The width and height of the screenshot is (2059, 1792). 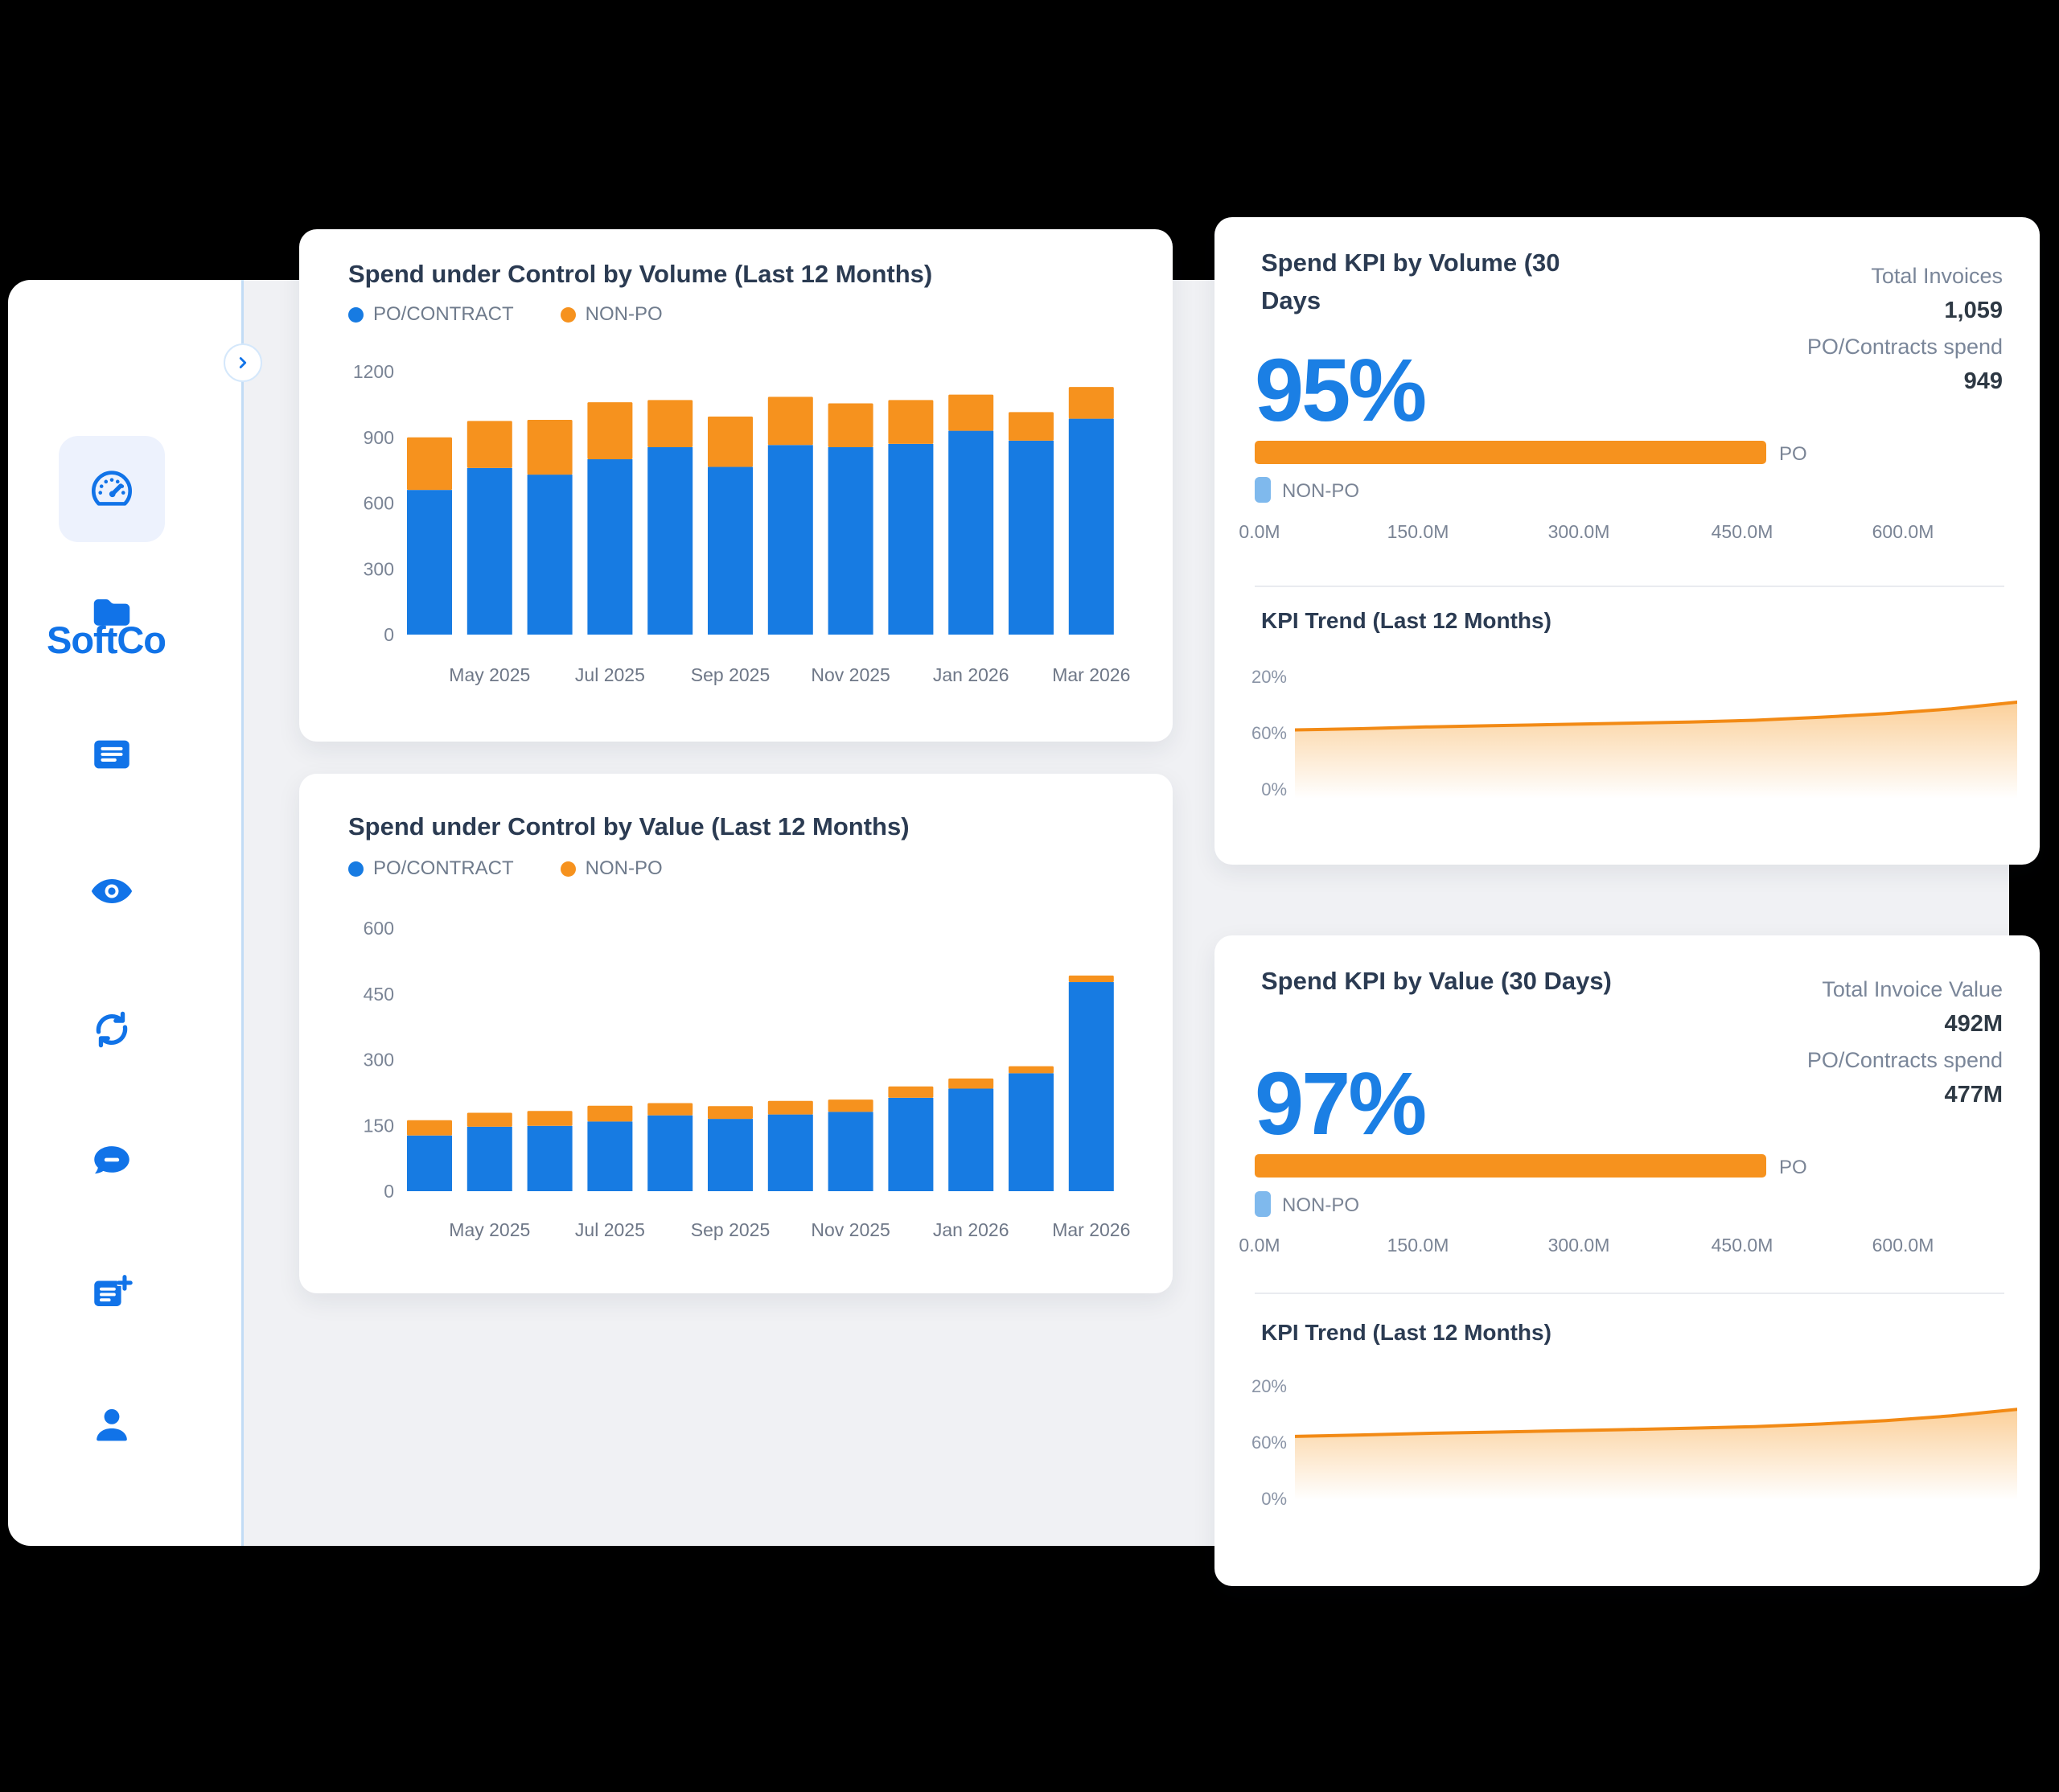 I want to click on non-po-bar-label: NON-PO, so click(x=1320, y=1205).